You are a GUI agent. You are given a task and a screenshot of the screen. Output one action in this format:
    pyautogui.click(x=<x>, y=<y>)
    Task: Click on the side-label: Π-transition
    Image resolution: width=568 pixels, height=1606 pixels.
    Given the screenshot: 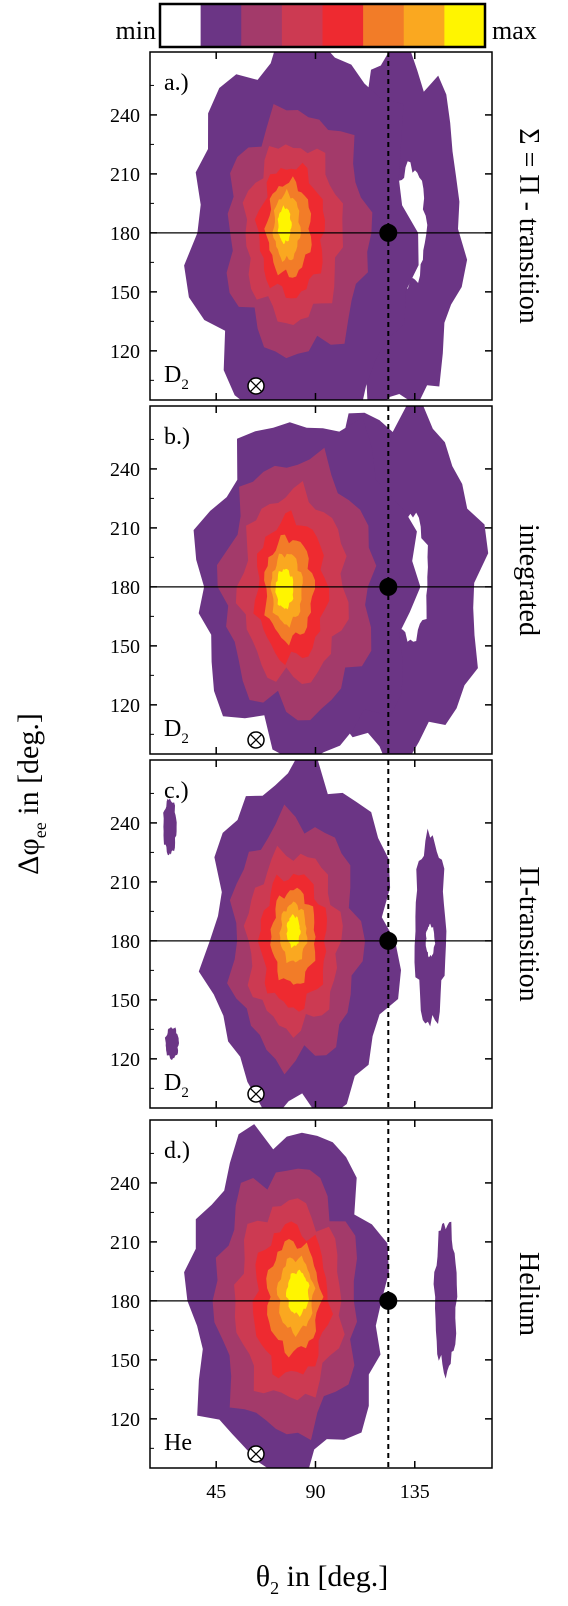 What is the action you would take?
    pyautogui.click(x=528, y=933)
    